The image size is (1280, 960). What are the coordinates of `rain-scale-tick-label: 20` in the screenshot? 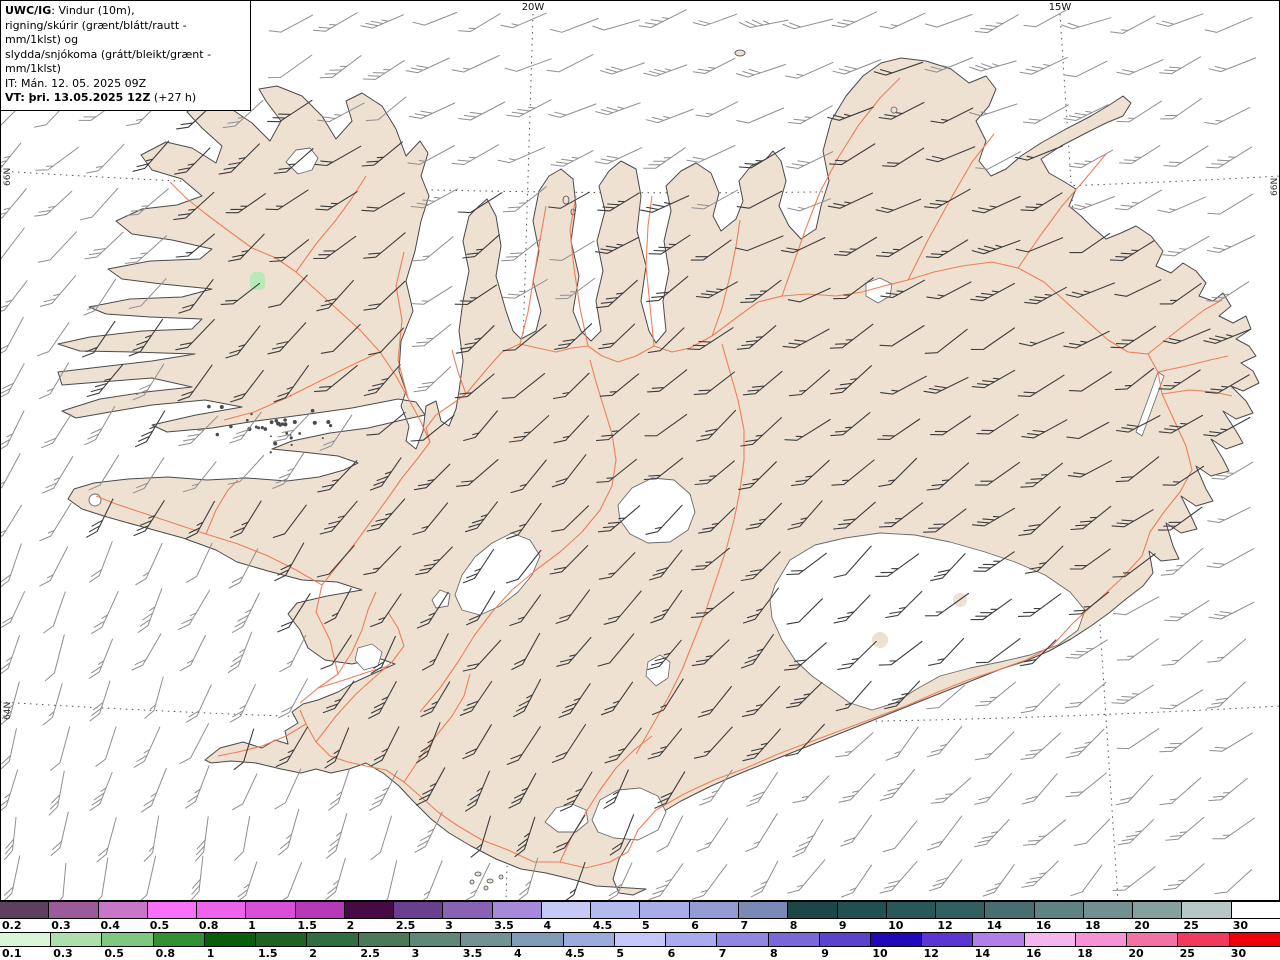 It's located at (1136, 953).